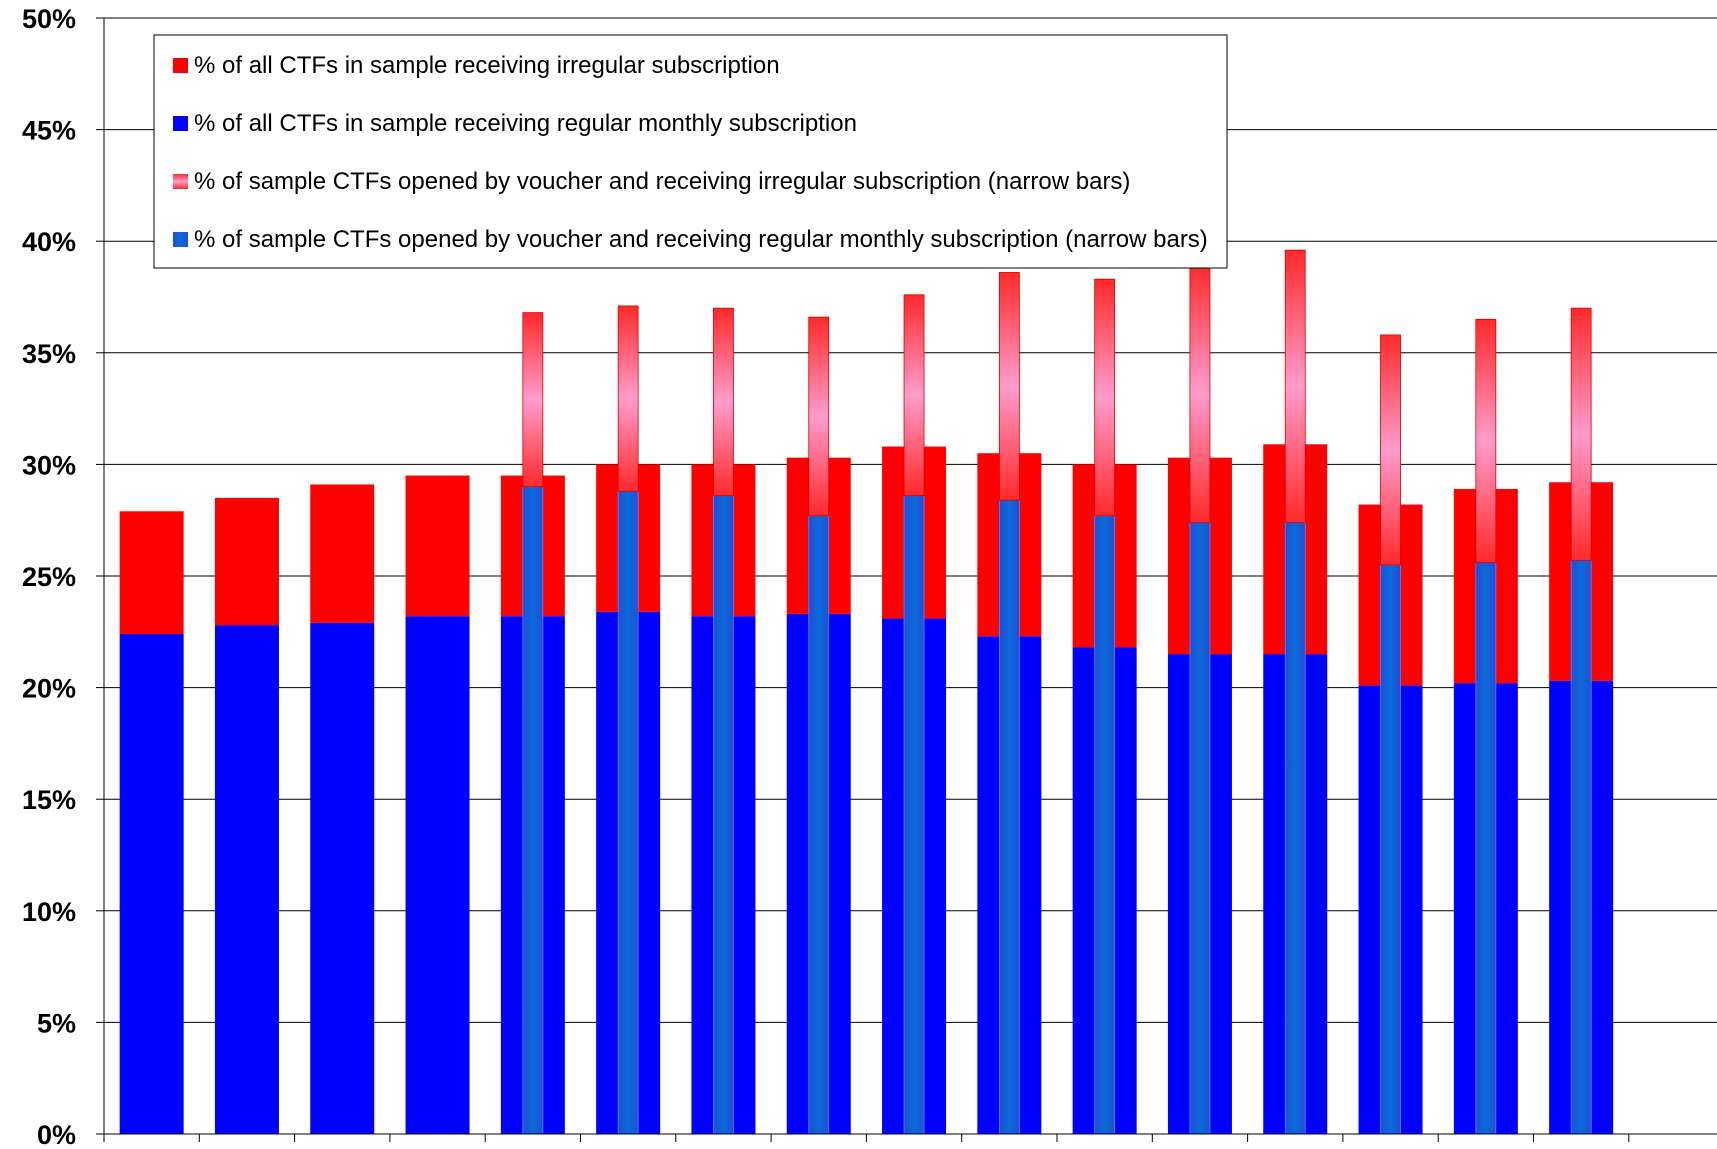  I want to click on y-tick-label: 20%, so click(49, 689).